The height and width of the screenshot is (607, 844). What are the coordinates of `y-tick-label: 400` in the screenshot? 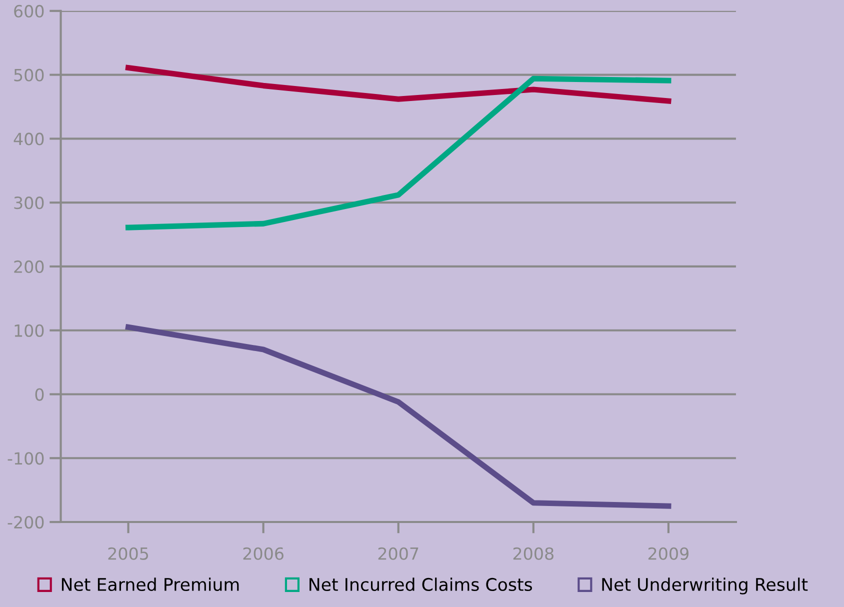 It's located at (29, 139).